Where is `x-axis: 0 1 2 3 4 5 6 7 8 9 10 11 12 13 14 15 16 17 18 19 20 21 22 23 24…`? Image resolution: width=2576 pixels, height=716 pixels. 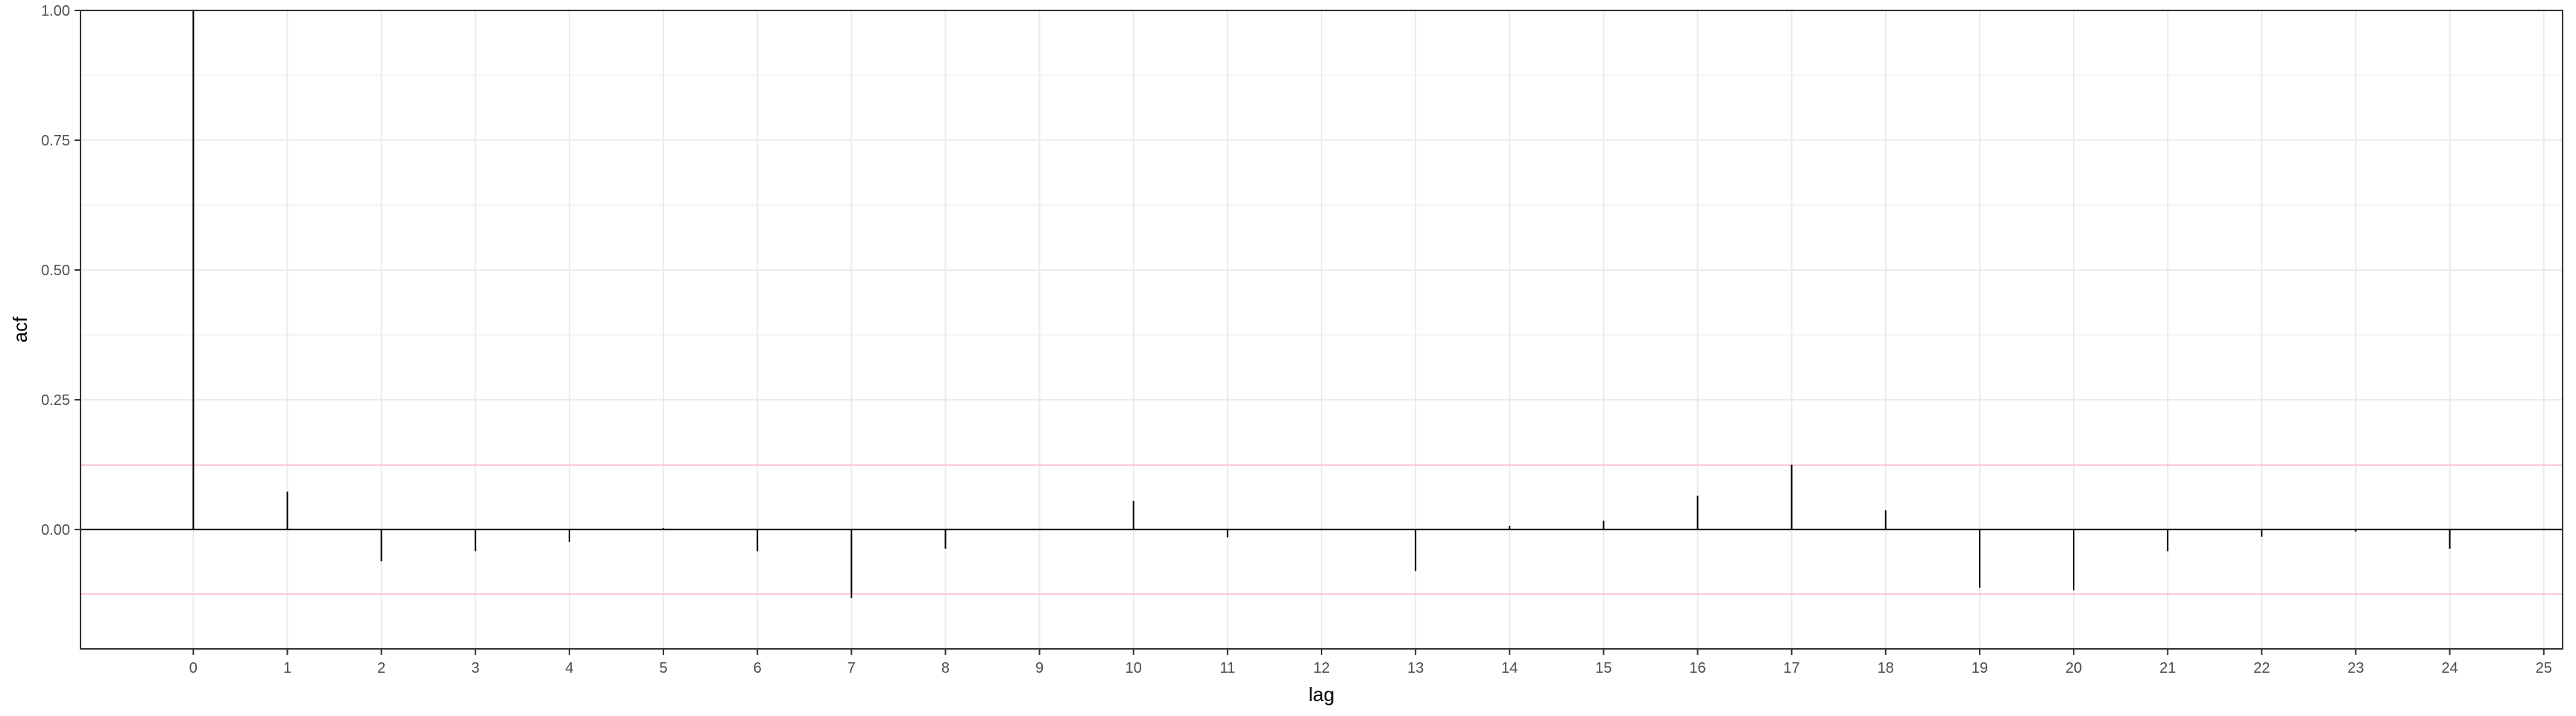
x-axis: 0 1 2 3 4 5 6 7 8 9 10 11 12 13 14 15 16 17 18 19 20 21 22 23 24… is located at coordinates (1370, 662).